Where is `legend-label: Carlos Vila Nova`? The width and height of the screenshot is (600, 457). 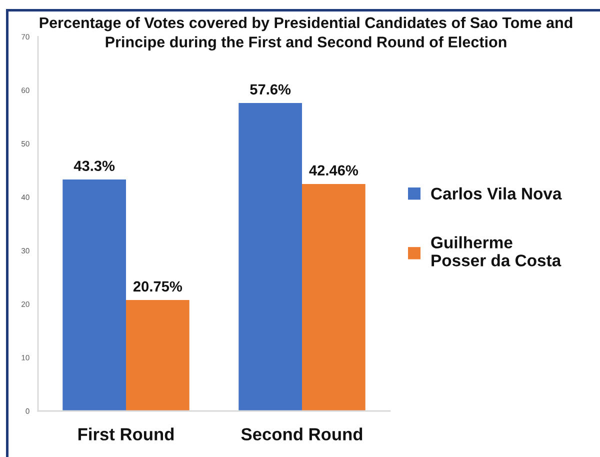
legend-label: Carlos Vila Nova is located at coordinates (496, 193).